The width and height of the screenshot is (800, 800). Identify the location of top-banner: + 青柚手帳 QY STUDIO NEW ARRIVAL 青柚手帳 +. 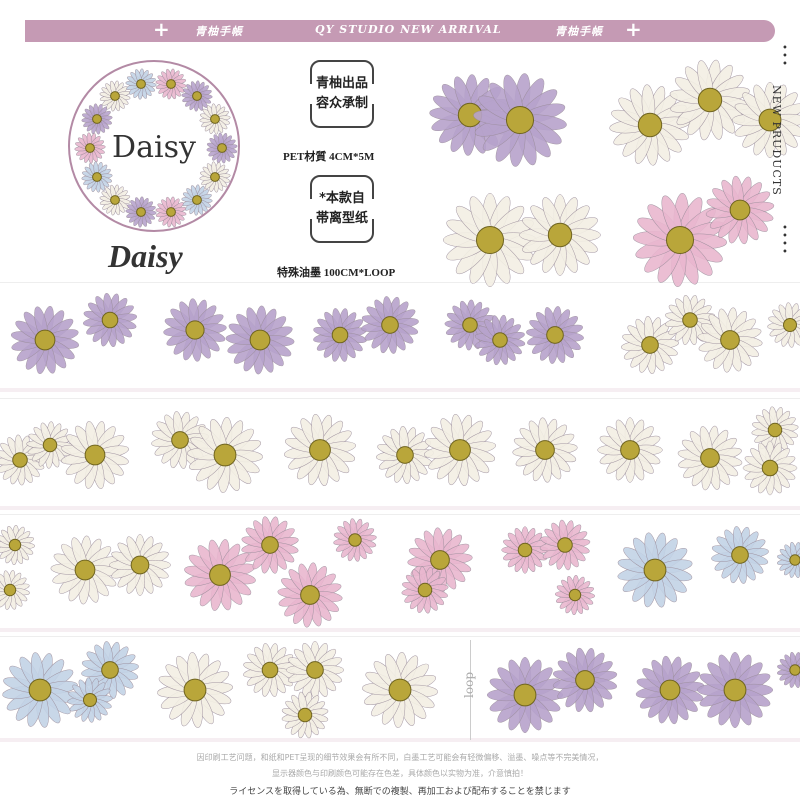
(400, 29).